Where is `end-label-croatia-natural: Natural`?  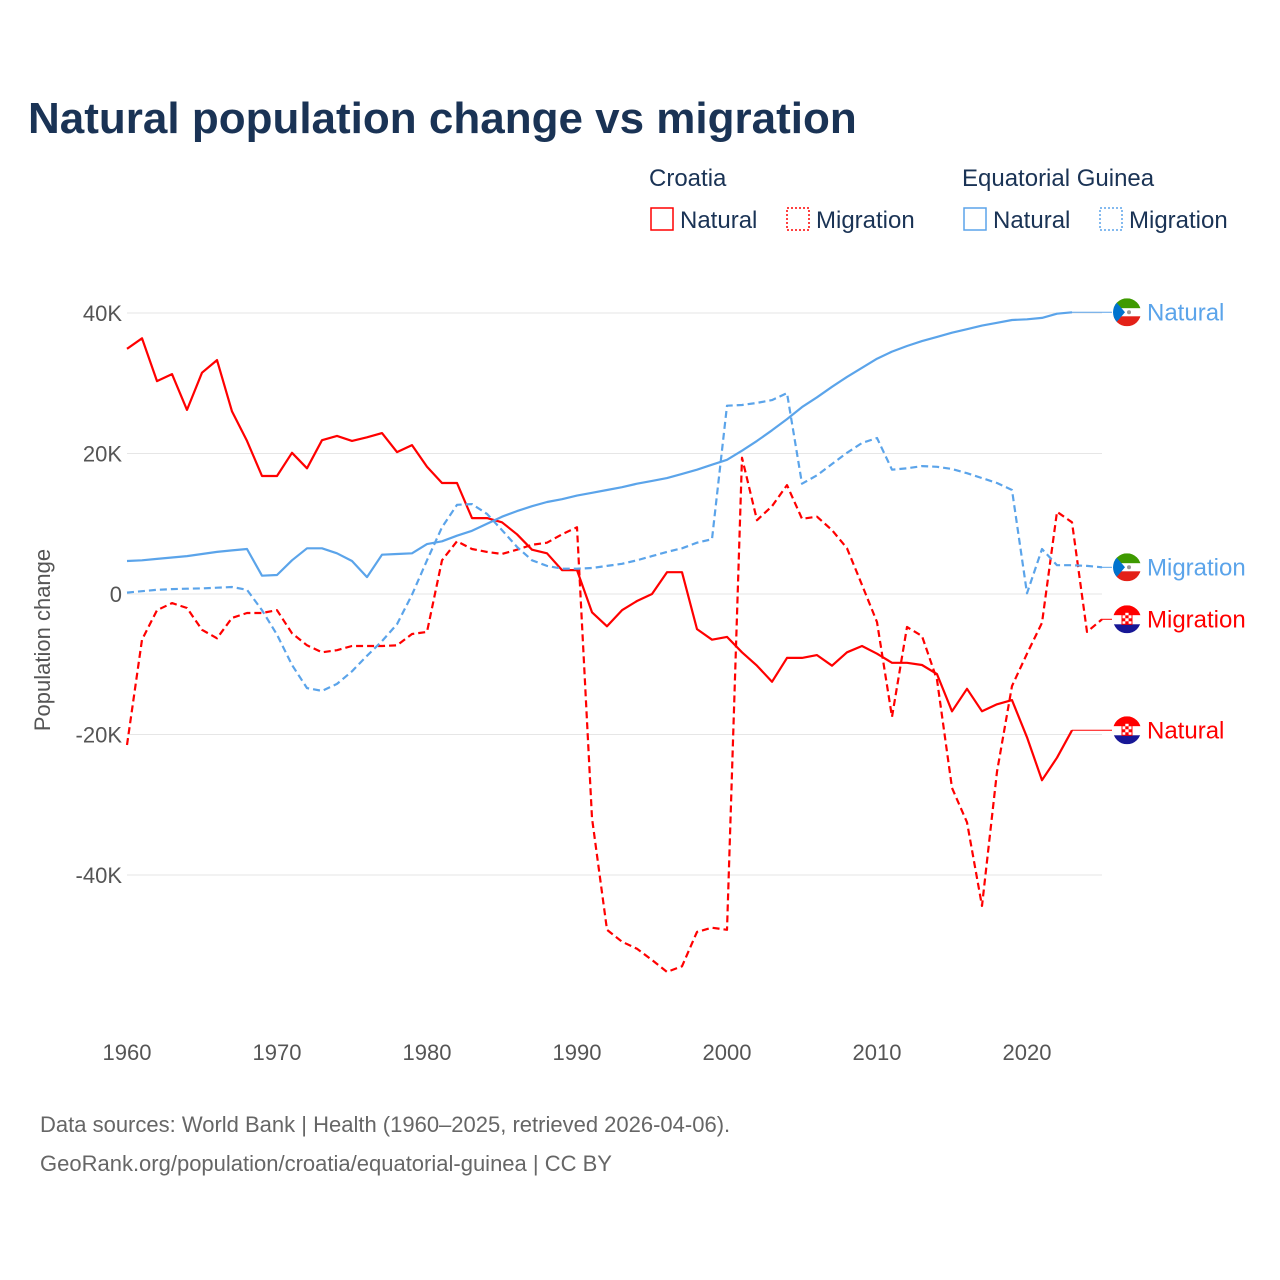
end-label-croatia-natural: Natural is located at coordinates (1185, 730).